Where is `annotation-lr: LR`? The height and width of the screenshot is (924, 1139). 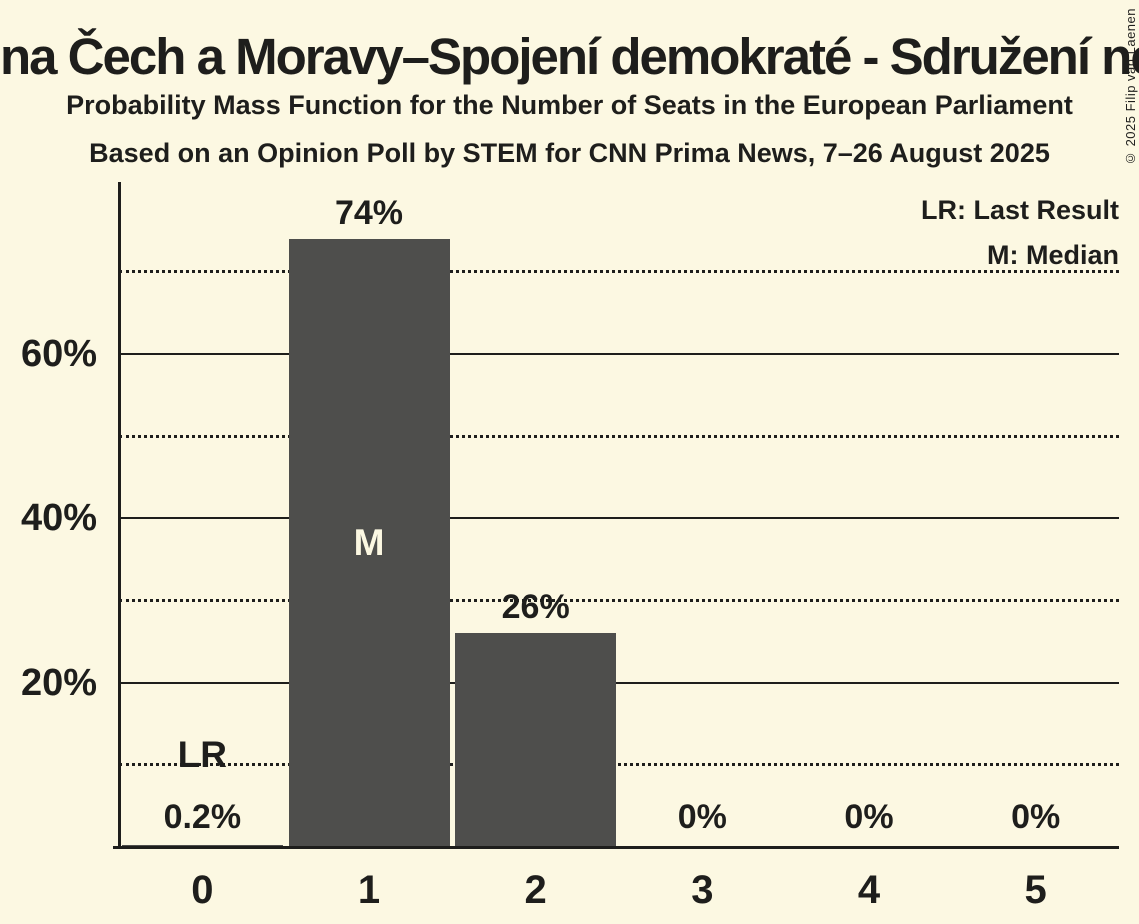
annotation-lr: LR is located at coordinates (202, 754).